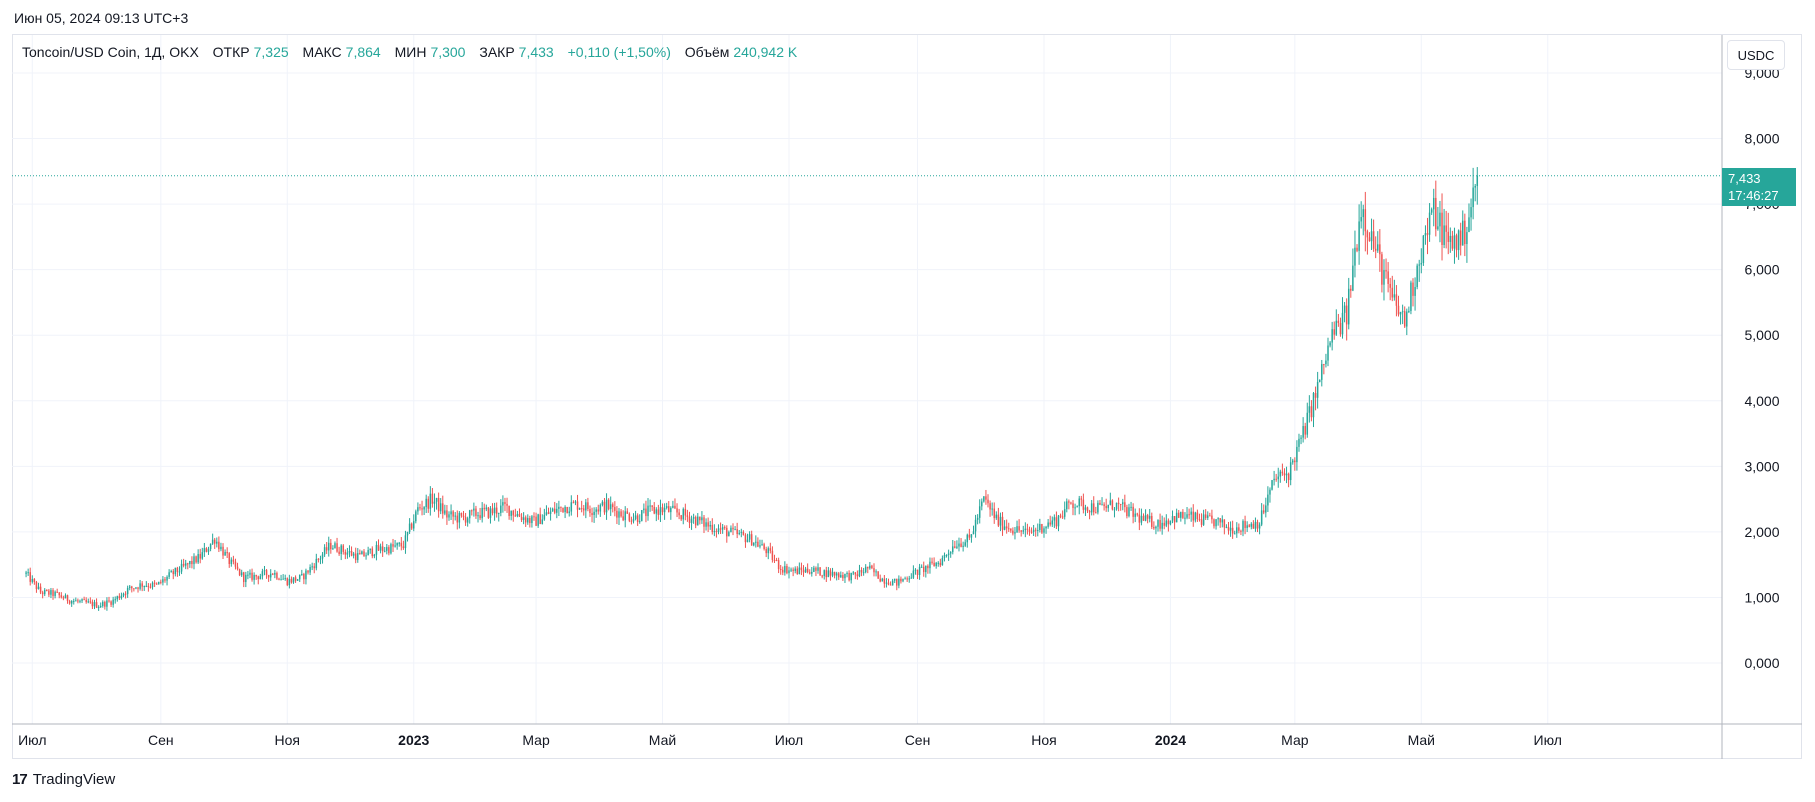 This screenshot has height=802, width=1815. What do you see at coordinates (1756, 55) in the screenshot?
I see `currency-button: USDC` at bounding box center [1756, 55].